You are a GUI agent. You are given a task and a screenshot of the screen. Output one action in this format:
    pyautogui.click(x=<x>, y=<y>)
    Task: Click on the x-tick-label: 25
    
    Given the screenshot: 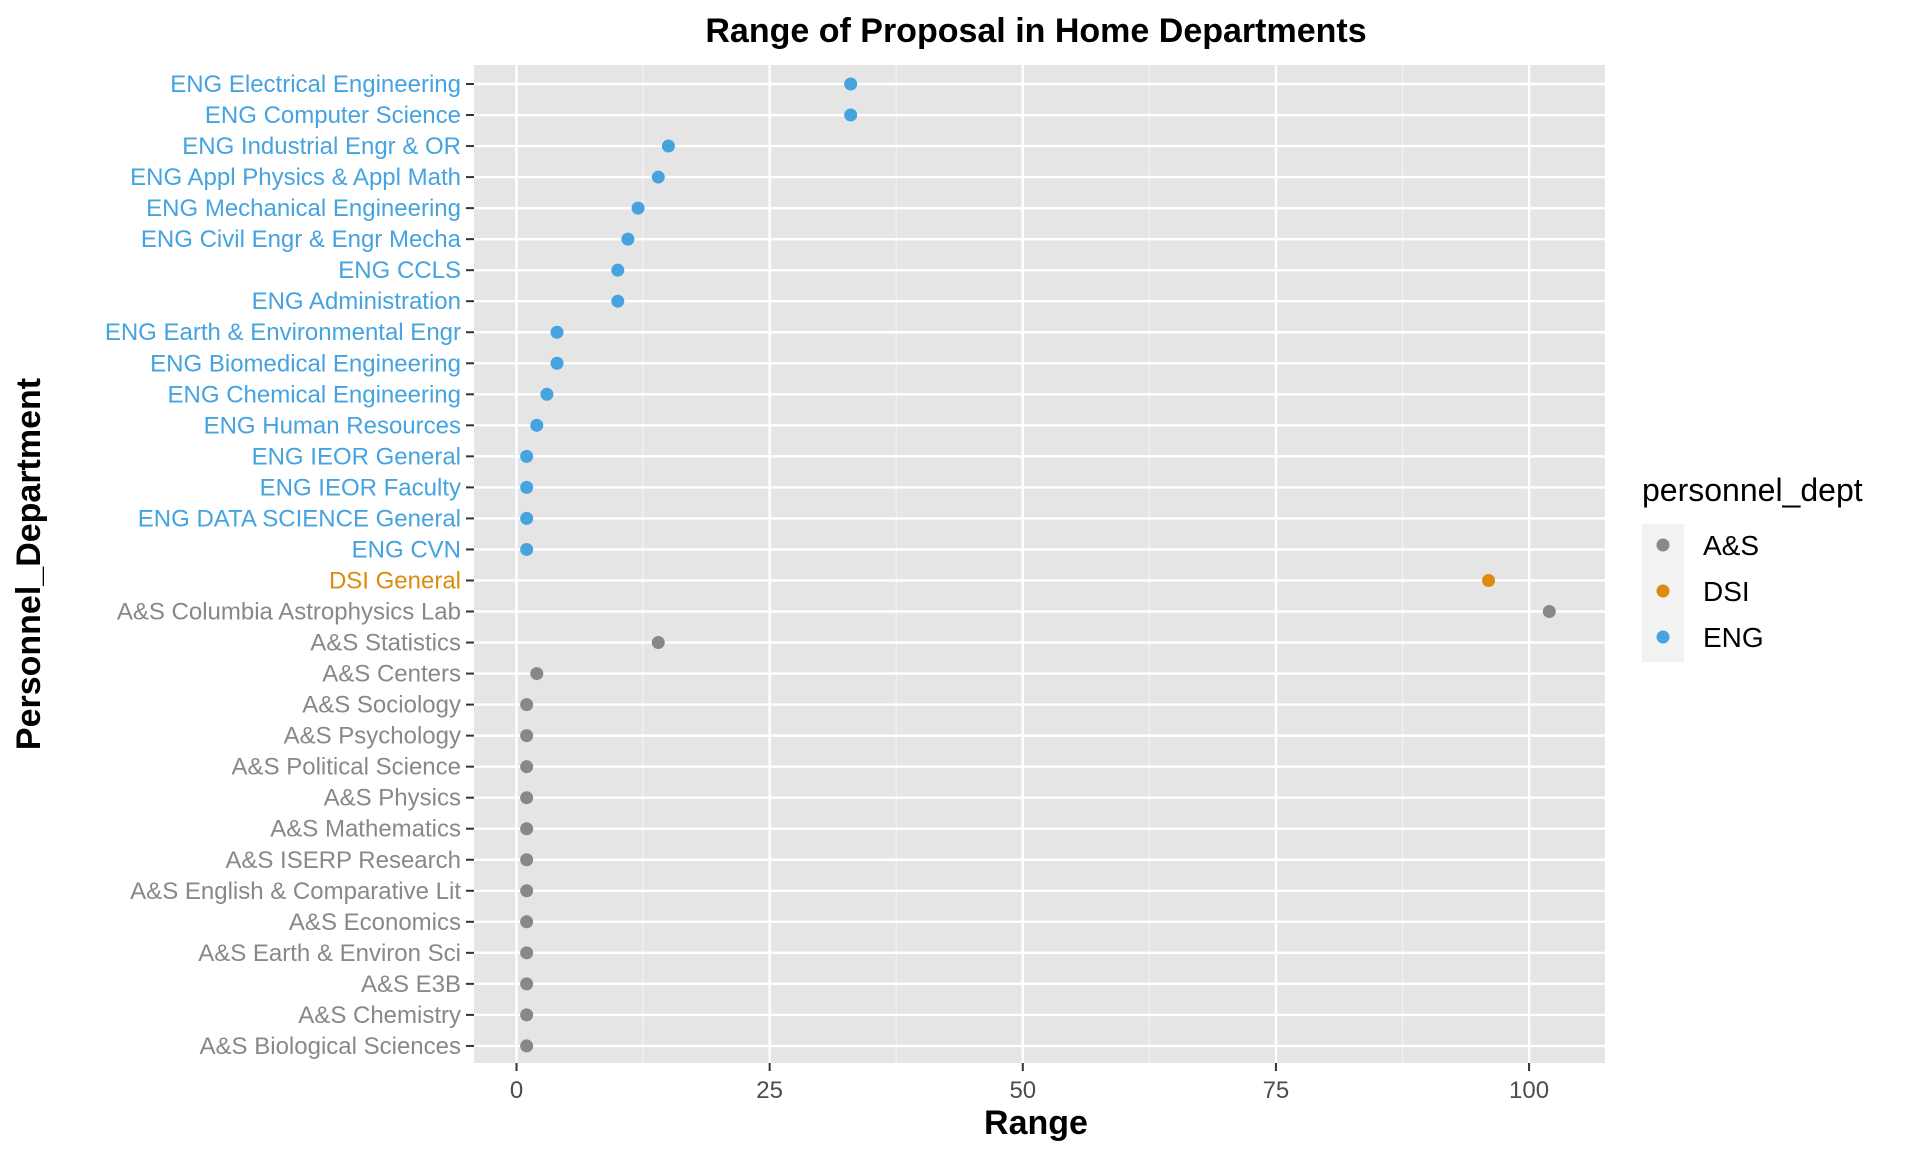 What is the action you would take?
    pyautogui.click(x=769, y=1090)
    